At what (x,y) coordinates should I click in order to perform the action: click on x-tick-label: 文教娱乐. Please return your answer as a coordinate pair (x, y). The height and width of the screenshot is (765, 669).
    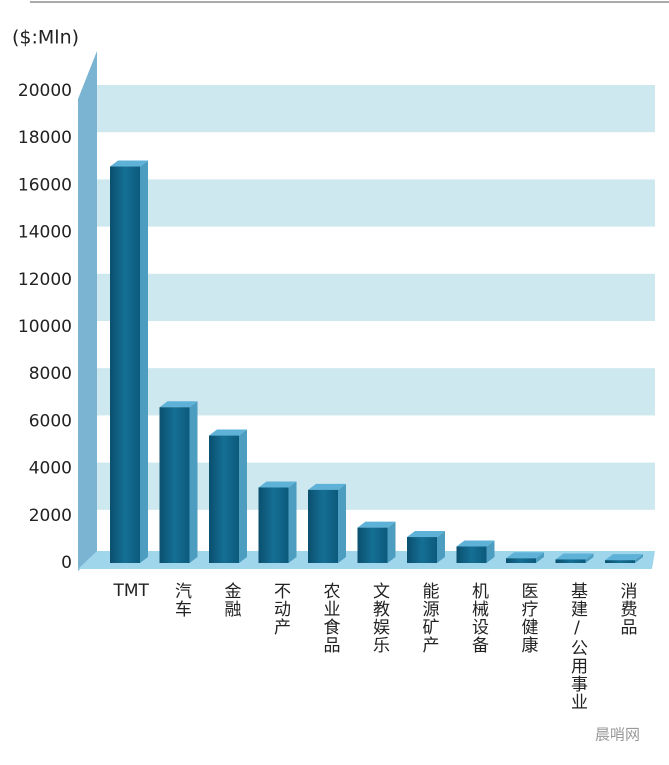
    Looking at the image, I should click on (379, 618).